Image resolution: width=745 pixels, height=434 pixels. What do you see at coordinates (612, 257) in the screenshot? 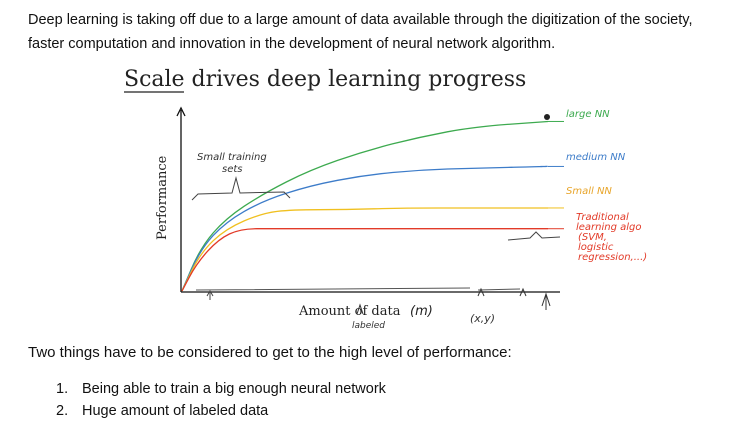
I see `label-traditional-line-5: regression,...)` at bounding box center [612, 257].